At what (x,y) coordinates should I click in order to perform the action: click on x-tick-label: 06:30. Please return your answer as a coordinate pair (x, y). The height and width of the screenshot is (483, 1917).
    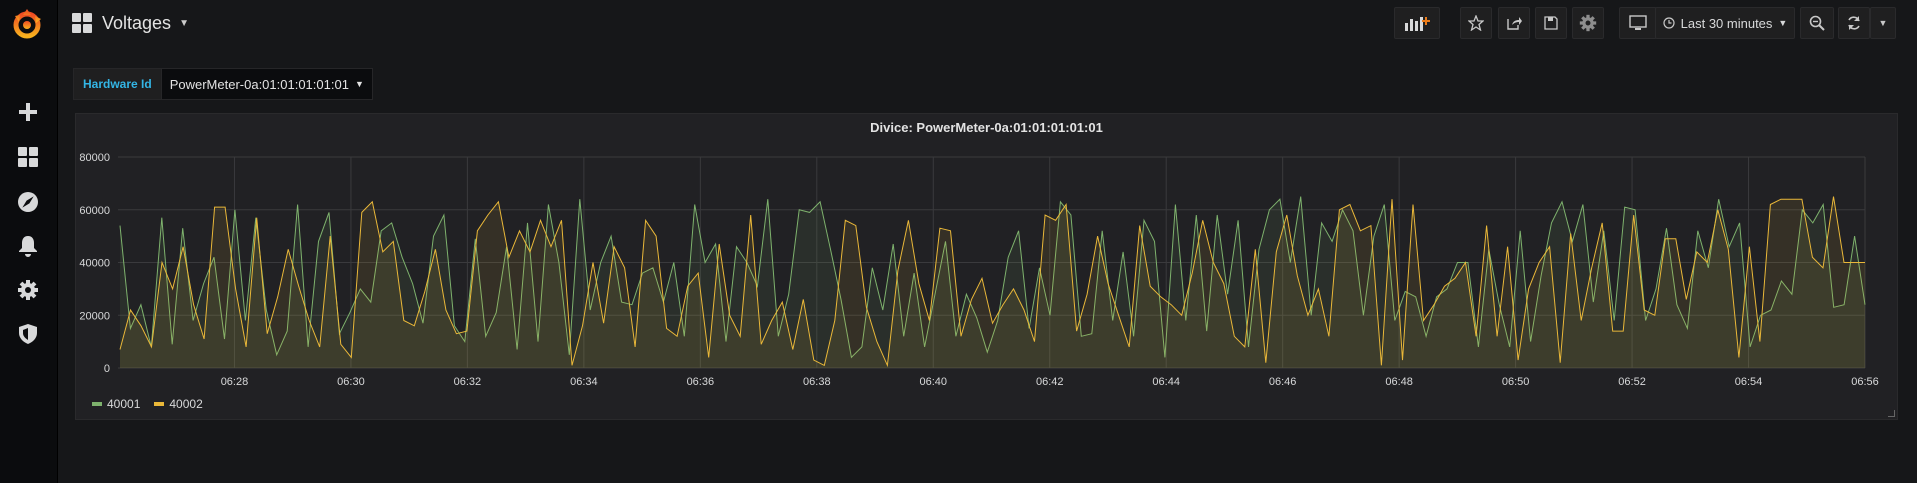
    Looking at the image, I should click on (351, 382).